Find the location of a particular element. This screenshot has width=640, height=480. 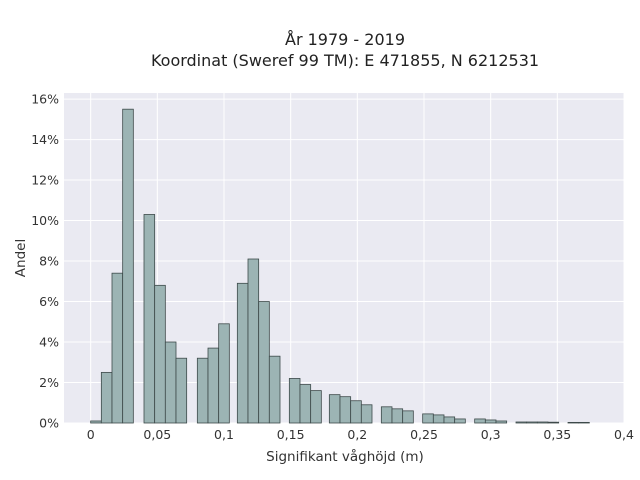

y-tick-label: 12% is located at coordinates (45, 180).